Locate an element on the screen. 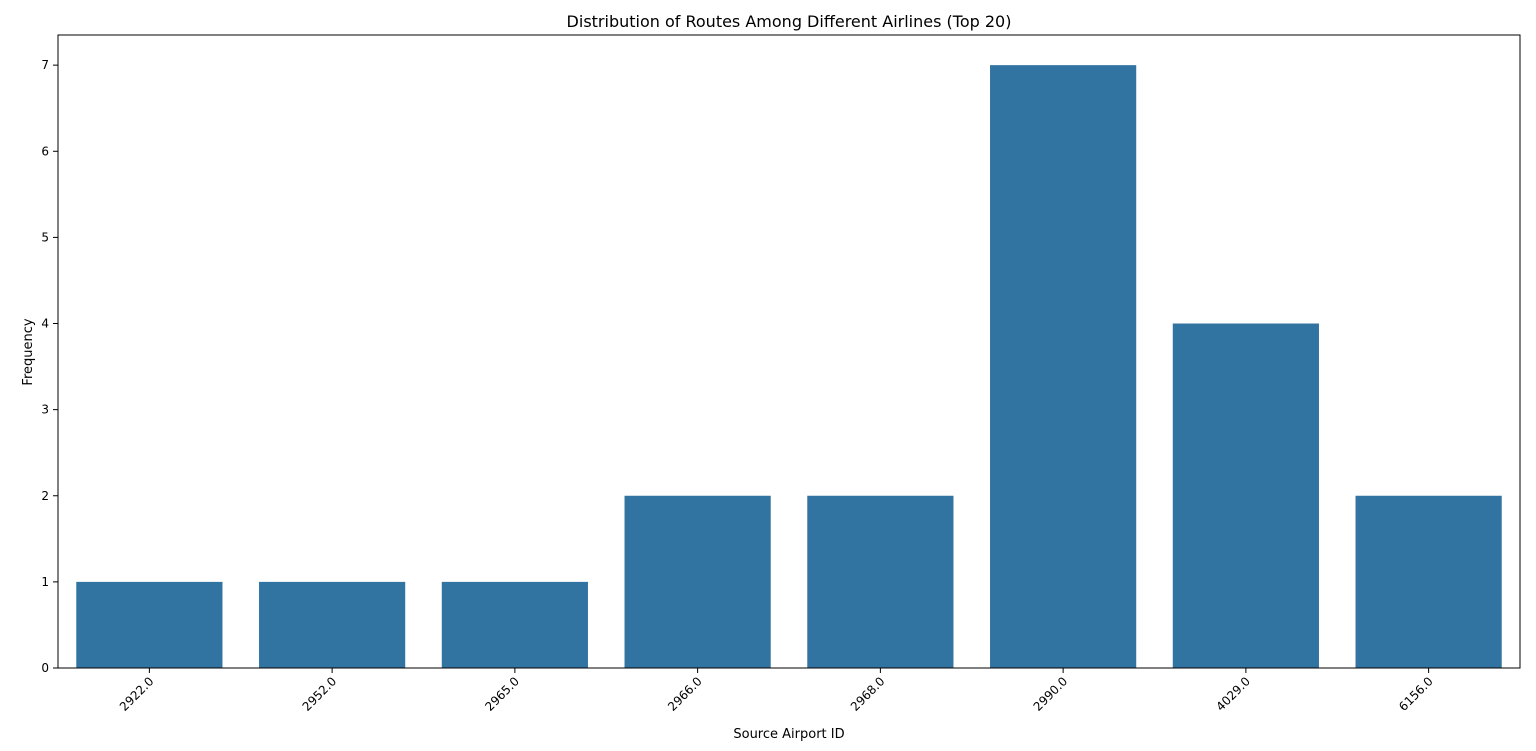 The width and height of the screenshot is (1536, 751). x-tick-label: 2990.0 is located at coordinates (1051, 694).